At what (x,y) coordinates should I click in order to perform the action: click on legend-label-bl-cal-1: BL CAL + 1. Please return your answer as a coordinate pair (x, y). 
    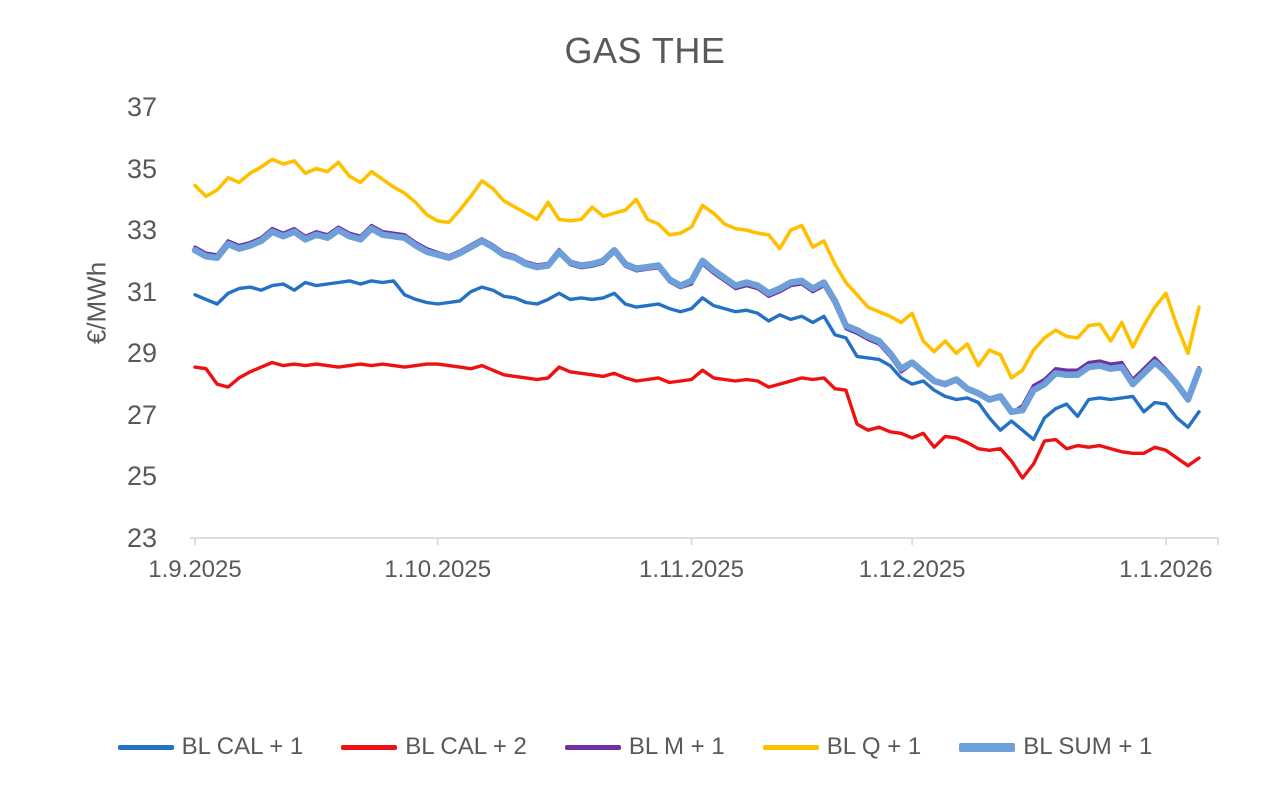
    Looking at the image, I should click on (242, 746).